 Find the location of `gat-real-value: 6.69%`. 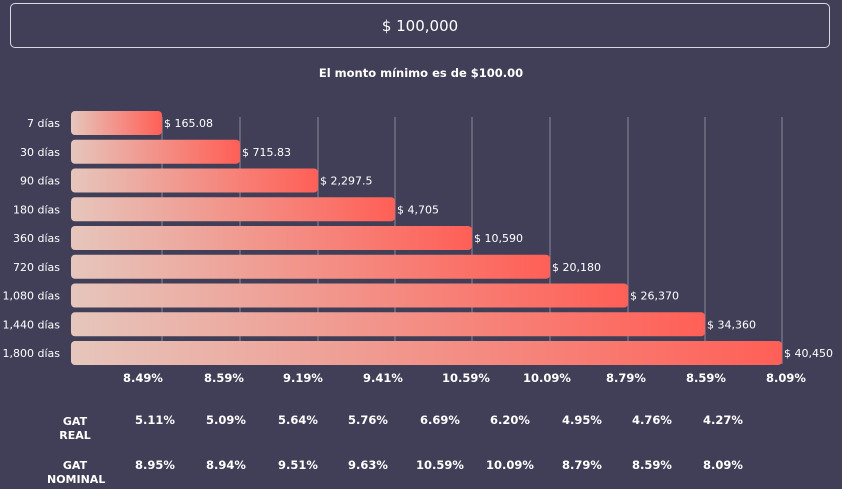

gat-real-value: 6.69% is located at coordinates (440, 420).